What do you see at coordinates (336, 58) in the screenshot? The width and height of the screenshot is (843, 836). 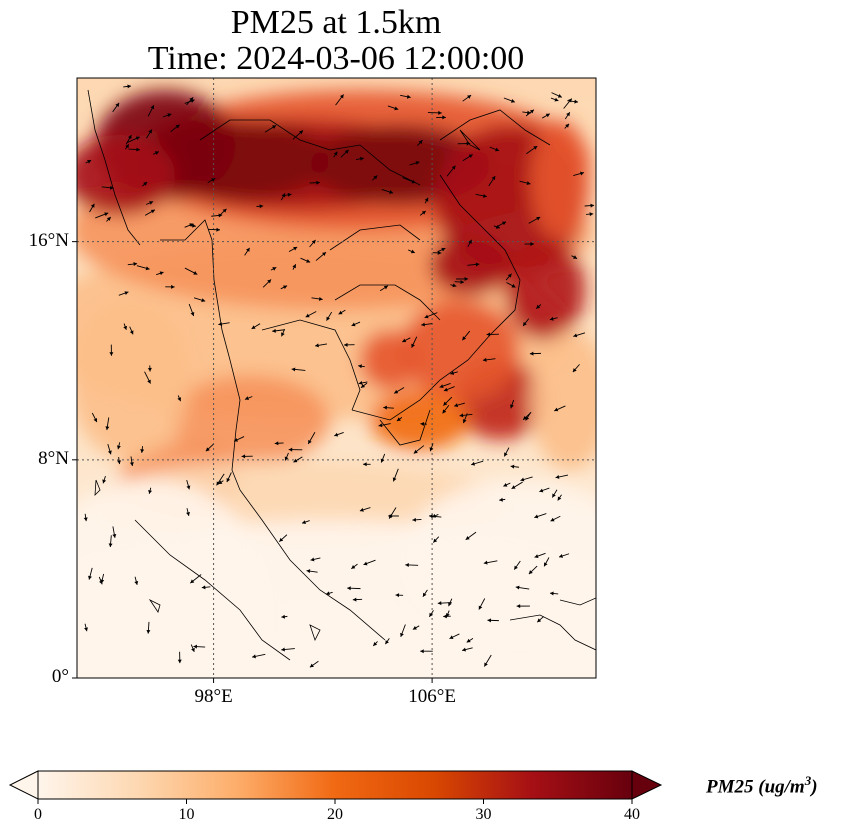 I see `map-title-line2: Time: 2024-03-06 12:00:00` at bounding box center [336, 58].